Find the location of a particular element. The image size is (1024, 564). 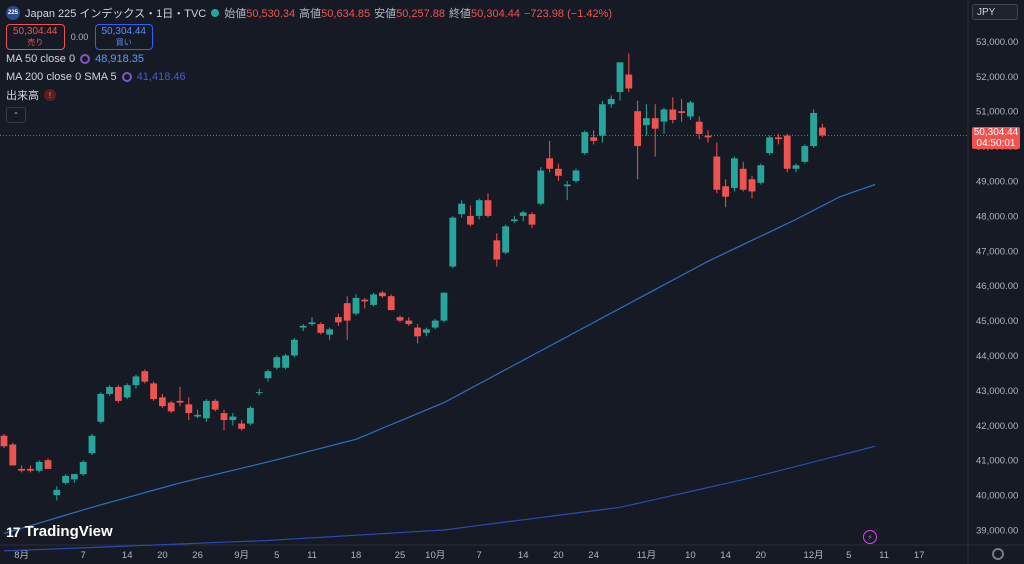

buy-button: 50,304.44 買い is located at coordinates (123, 37).